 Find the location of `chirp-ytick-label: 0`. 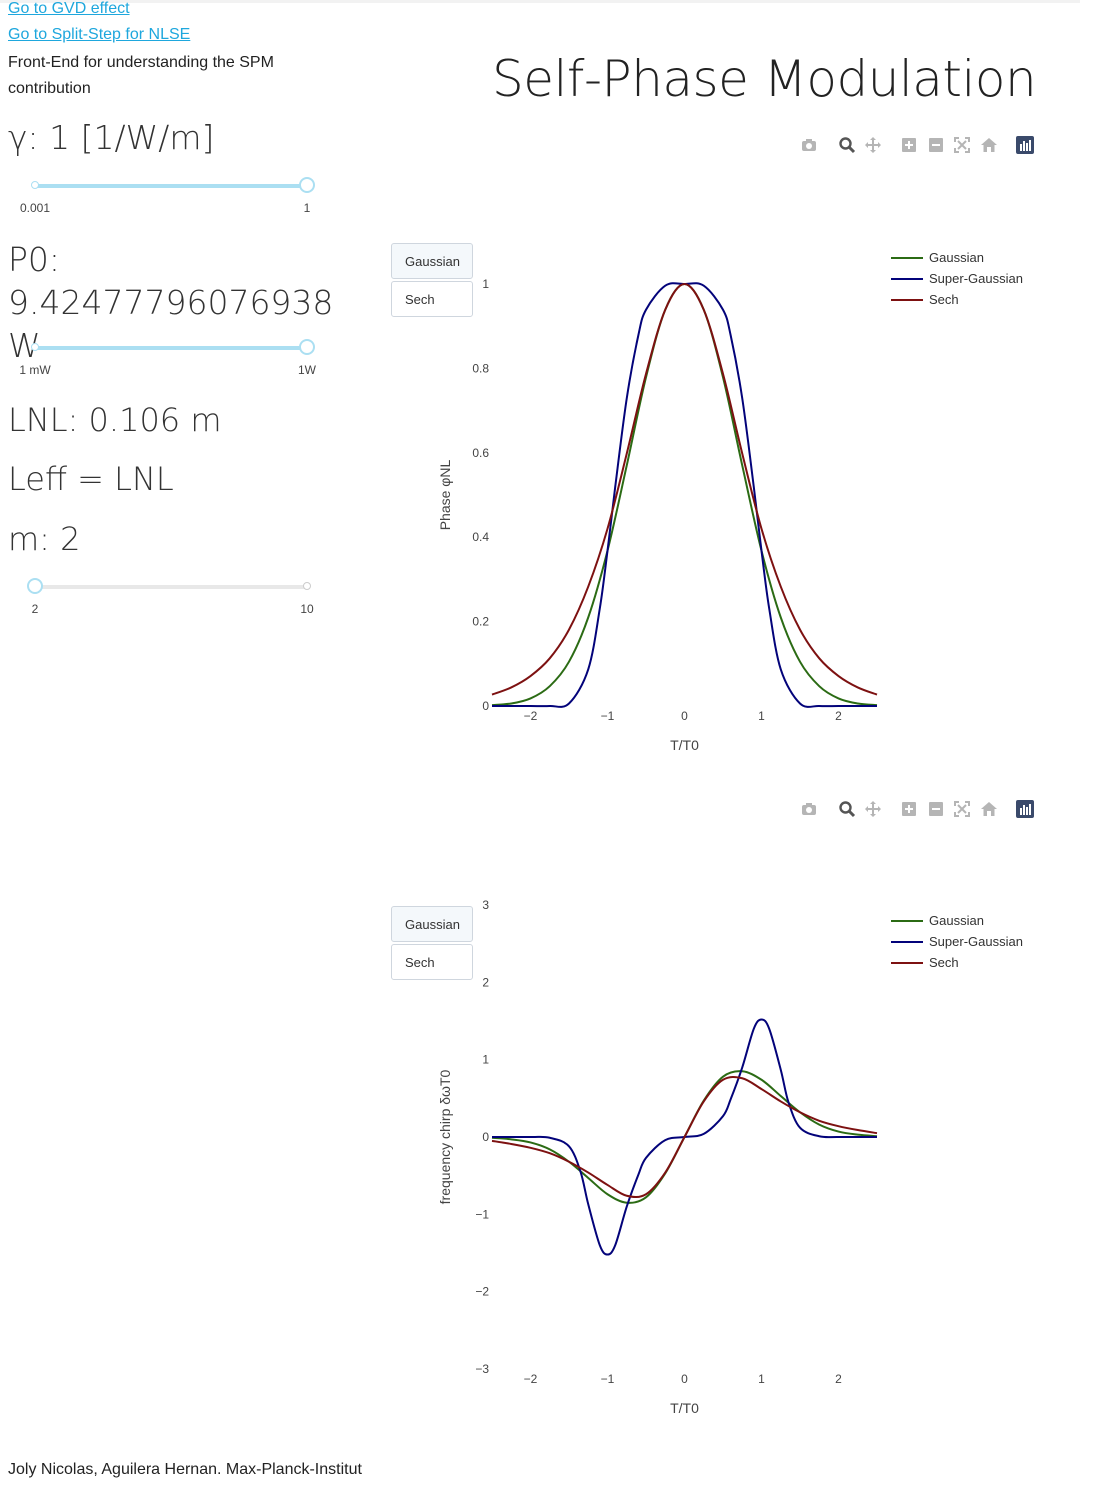

chirp-ytick-label: 0 is located at coordinates (485, 1137).